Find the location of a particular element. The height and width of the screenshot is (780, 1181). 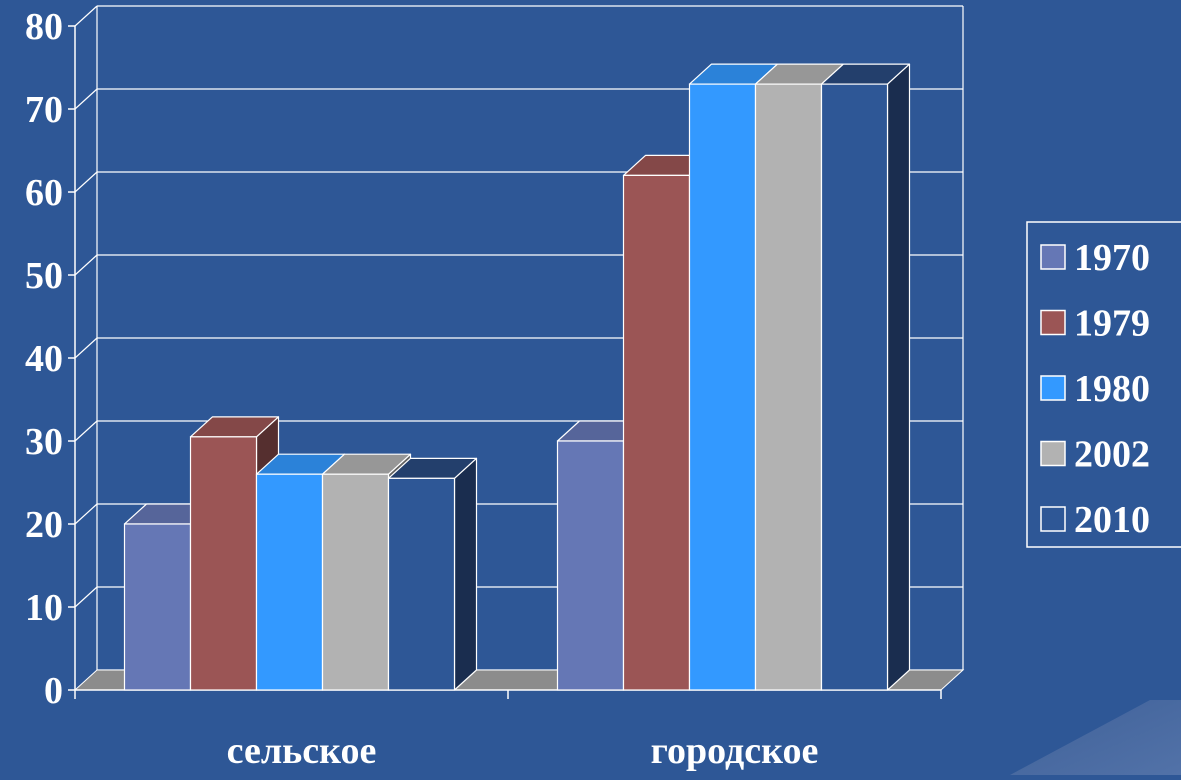

y-tick-label: 10 is located at coordinates (44, 608).